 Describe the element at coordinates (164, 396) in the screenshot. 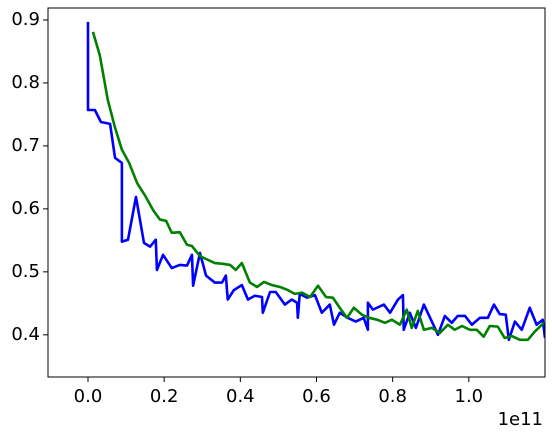

I see `x-tick-label: 0.2` at that location.